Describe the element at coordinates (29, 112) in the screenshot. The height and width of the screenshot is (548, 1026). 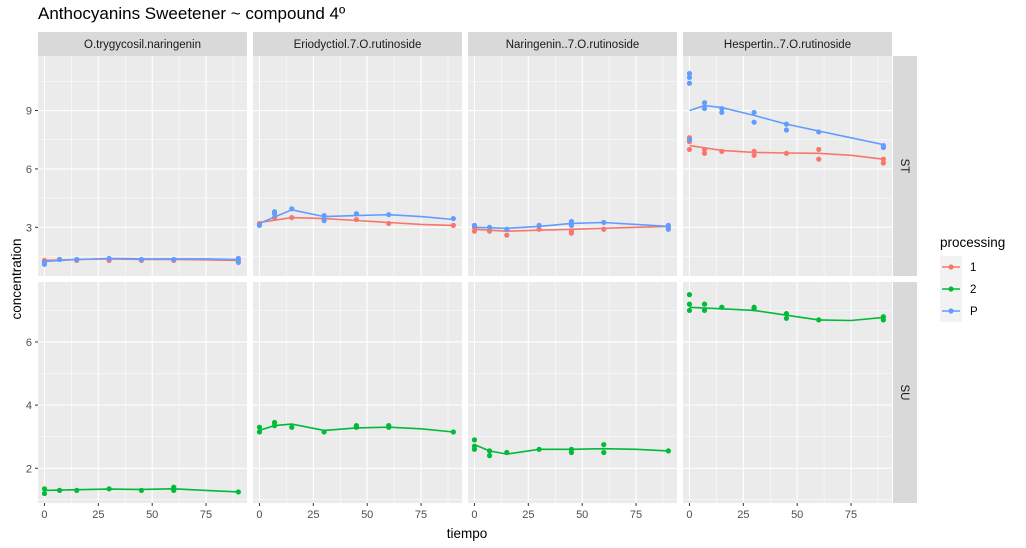
I see `y-tick-label: 9` at that location.